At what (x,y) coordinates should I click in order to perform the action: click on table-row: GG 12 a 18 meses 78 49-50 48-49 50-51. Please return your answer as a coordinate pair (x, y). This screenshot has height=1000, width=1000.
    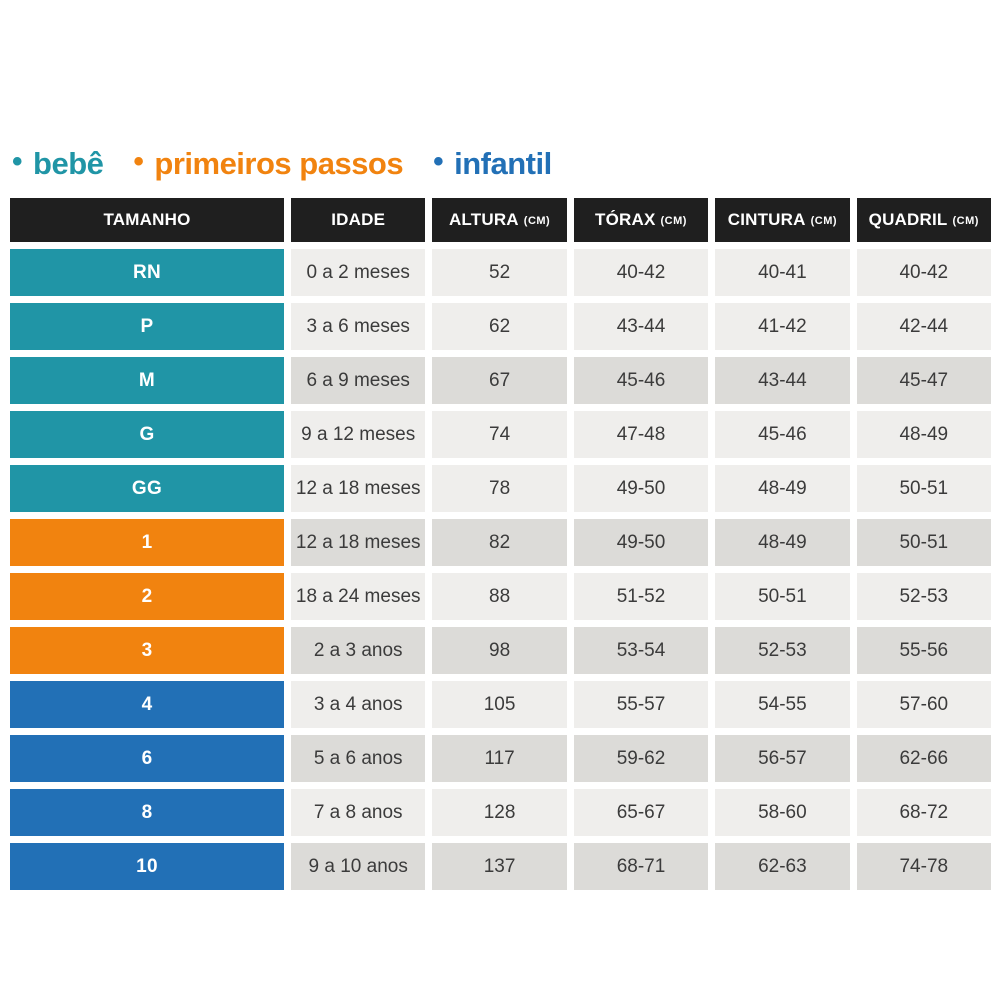
    Looking at the image, I should click on (500, 488).